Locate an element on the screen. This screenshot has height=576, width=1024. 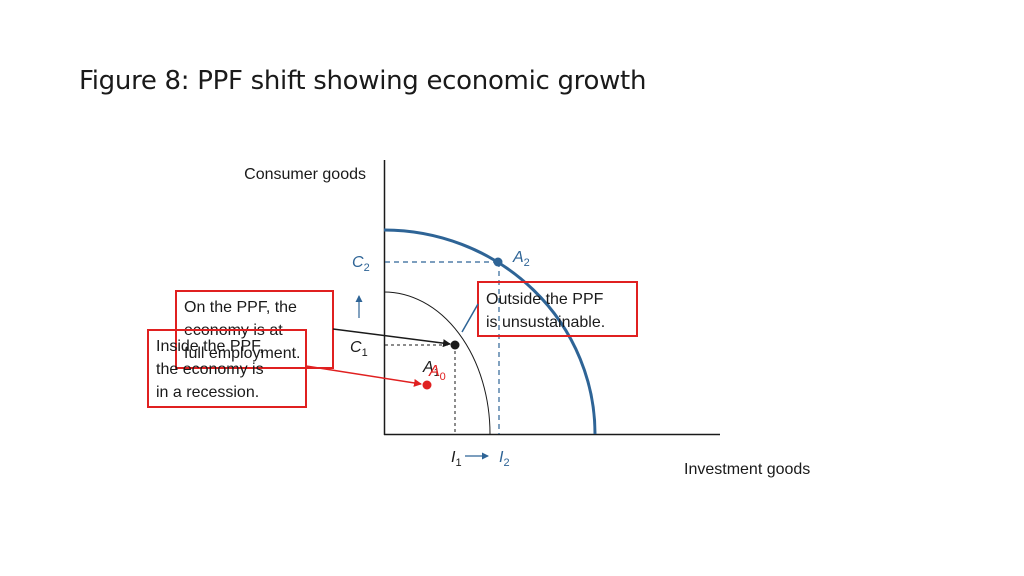
label-i2: I2 is located at coordinates (504, 459).